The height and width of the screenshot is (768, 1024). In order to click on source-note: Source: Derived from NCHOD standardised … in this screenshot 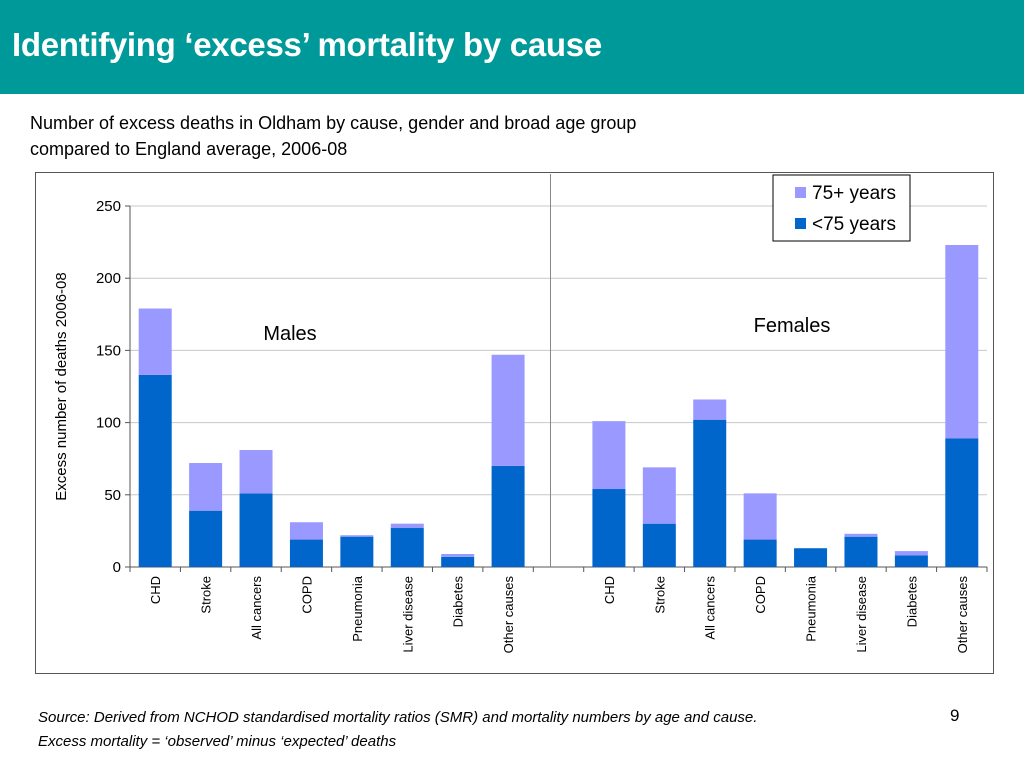, I will do `click(397, 730)`.